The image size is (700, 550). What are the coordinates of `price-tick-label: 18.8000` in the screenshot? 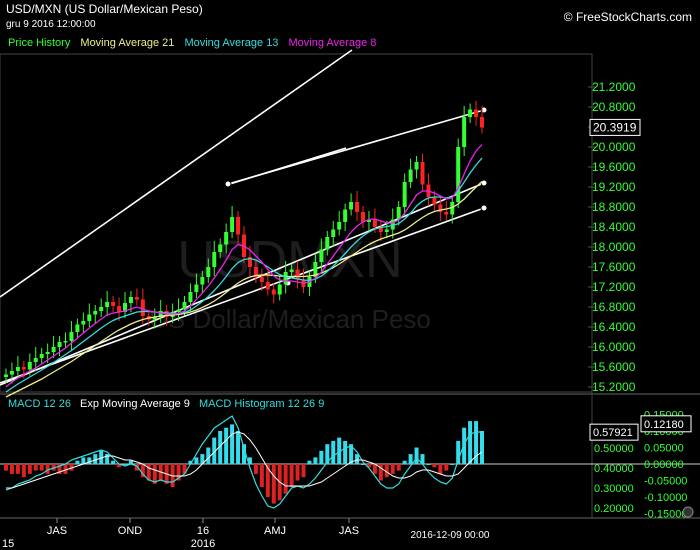 It's located at (614, 207).